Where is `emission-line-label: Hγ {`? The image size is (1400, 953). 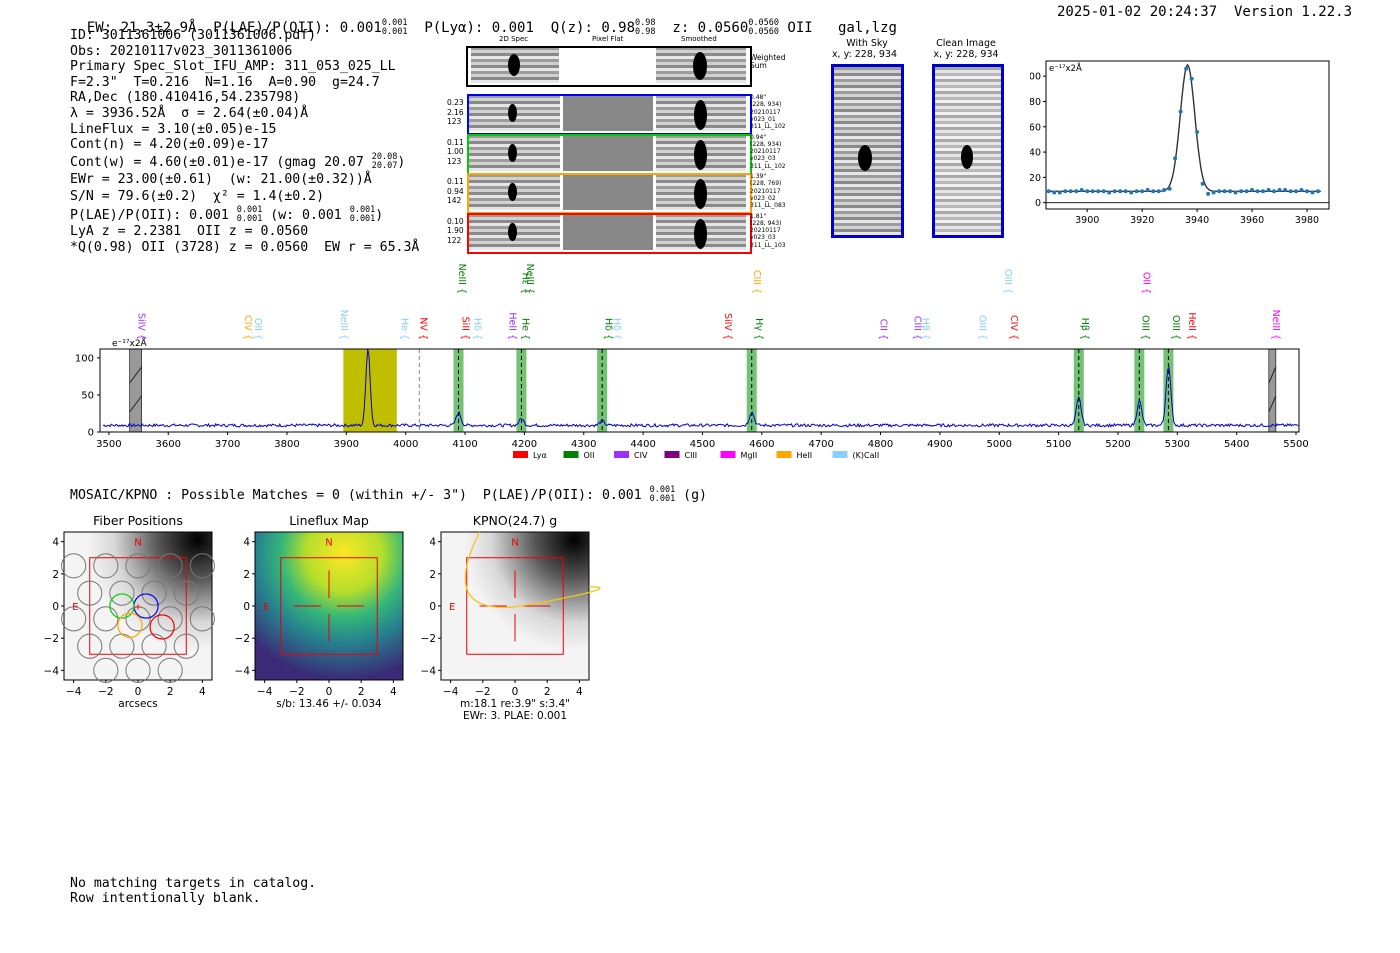 emission-line-label: Hγ { is located at coordinates (758, 329).